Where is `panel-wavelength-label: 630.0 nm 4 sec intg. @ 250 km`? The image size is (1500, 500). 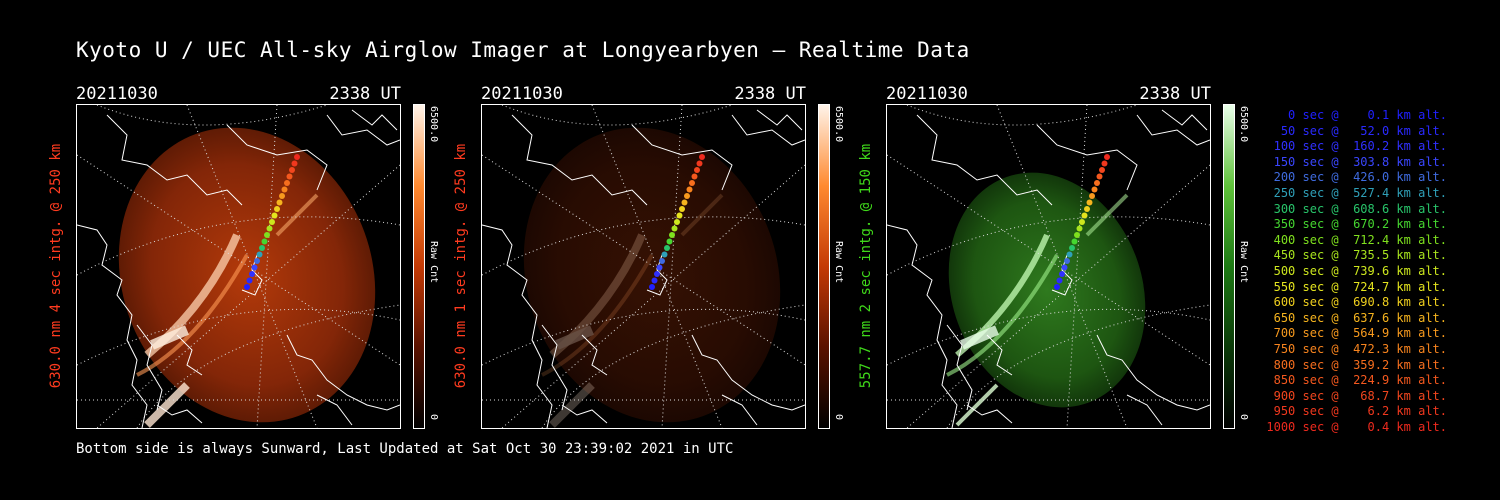 panel-wavelength-label: 630.0 nm 4 sec intg. @ 250 km is located at coordinates (56, 265).